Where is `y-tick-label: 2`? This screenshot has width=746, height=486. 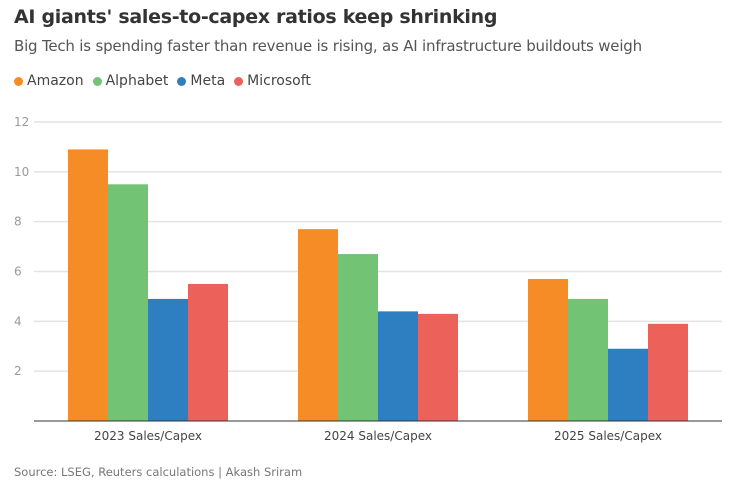
y-tick-label: 2 is located at coordinates (18, 371).